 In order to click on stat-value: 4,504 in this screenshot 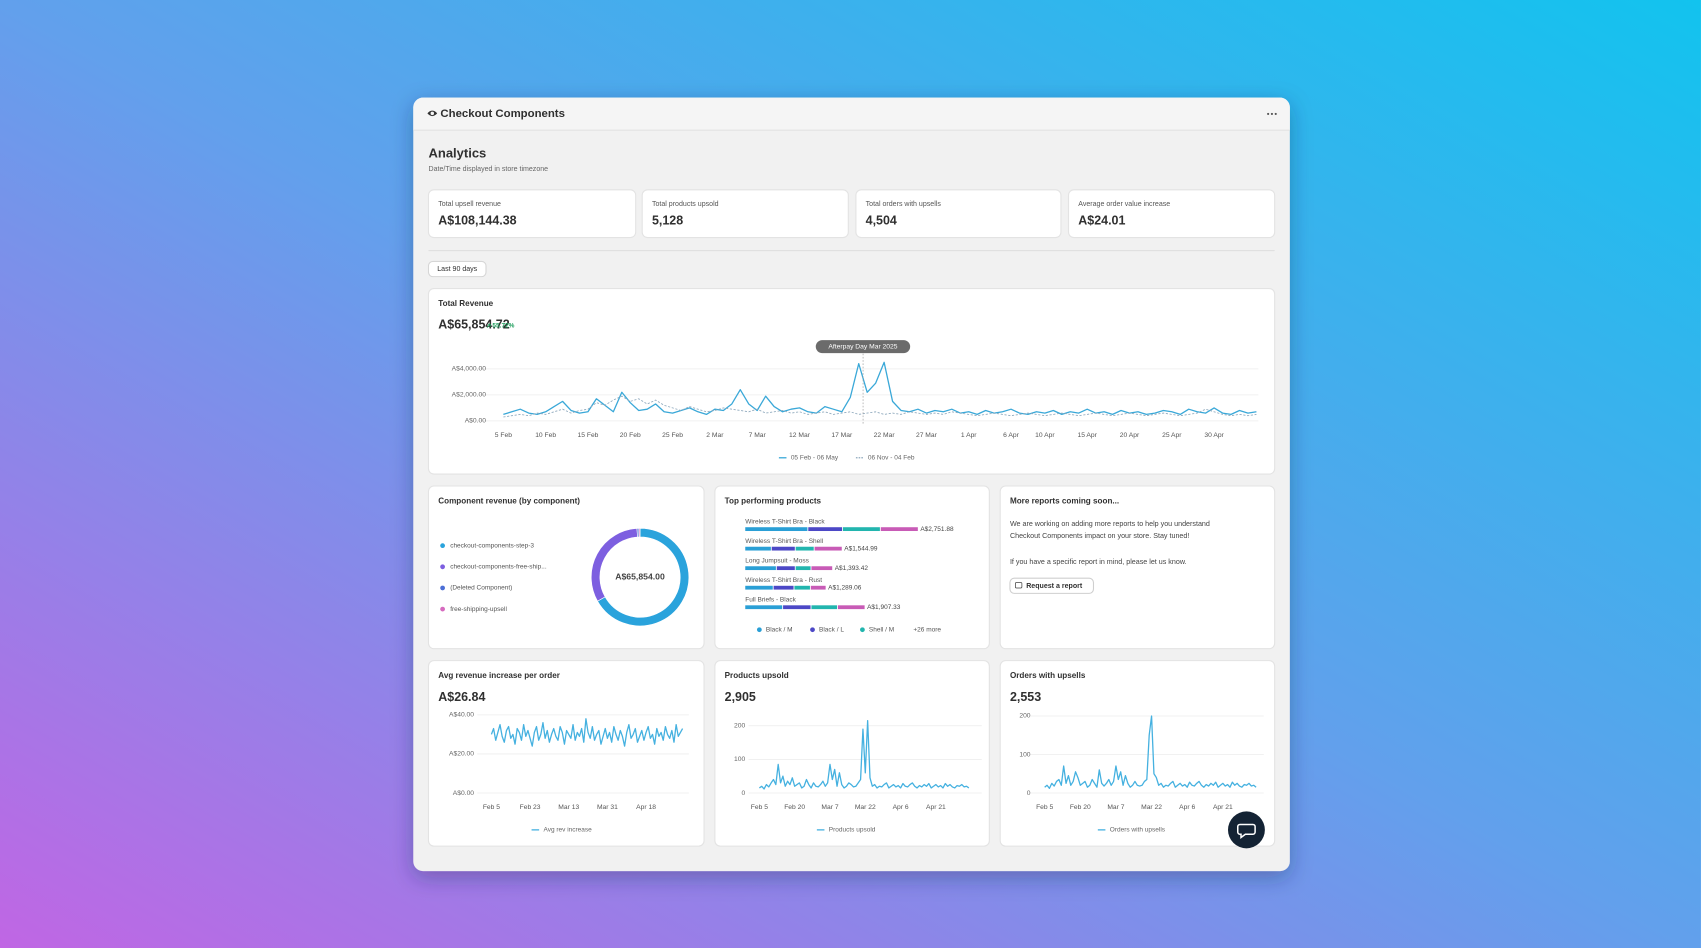, I will do `click(881, 221)`.